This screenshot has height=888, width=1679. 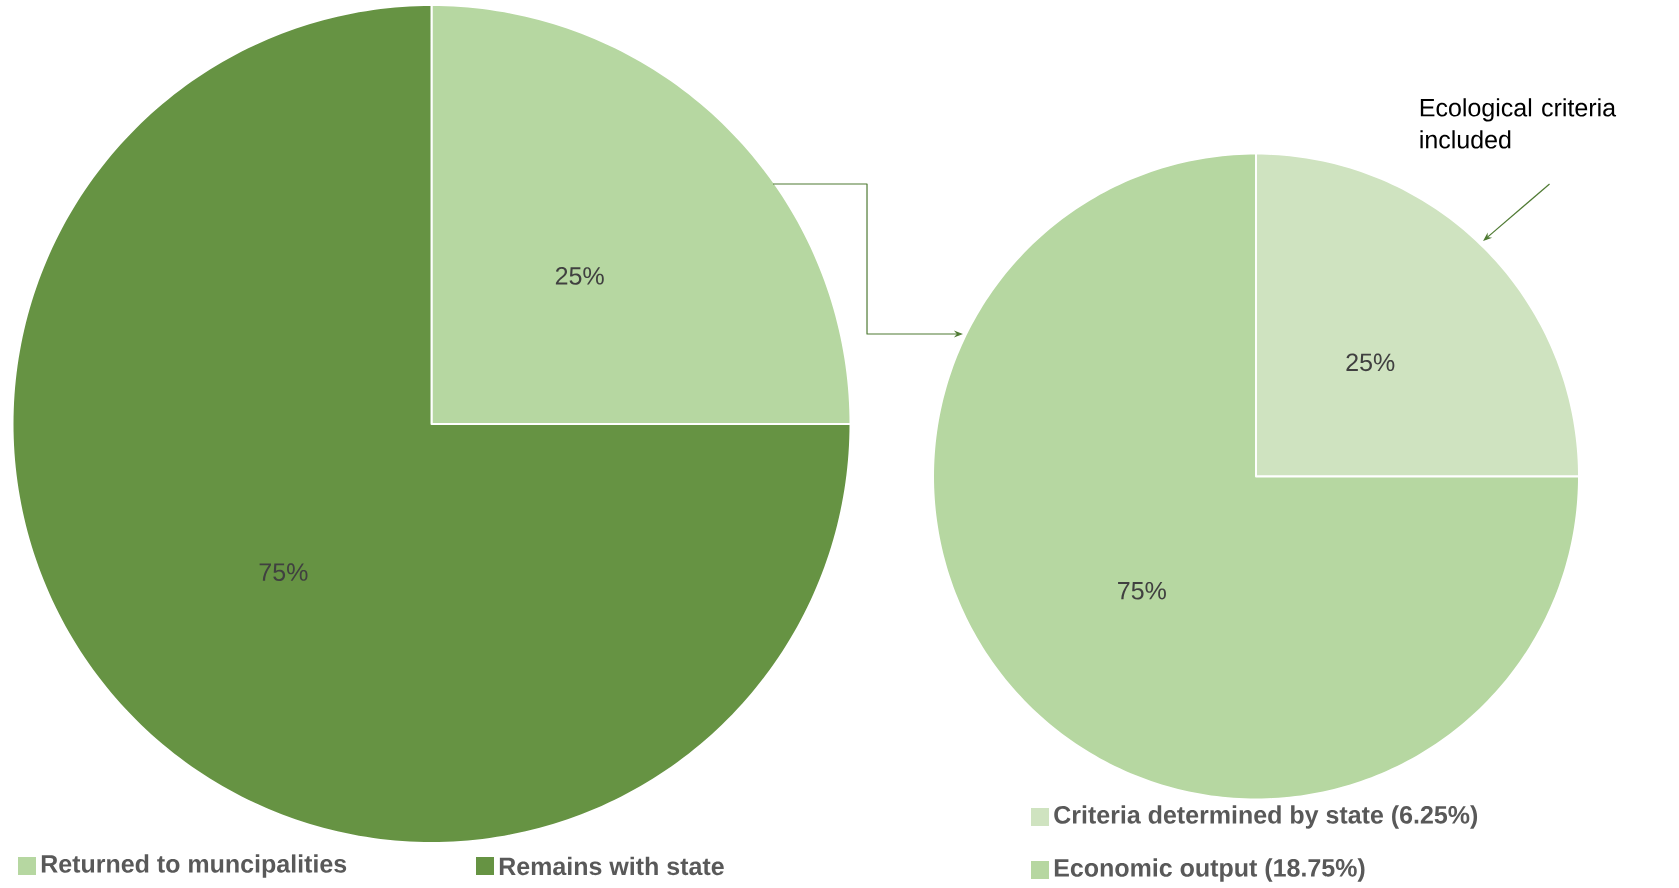 I want to click on legend-label: Criteria determined by state (6.25%), so click(x=1266, y=817).